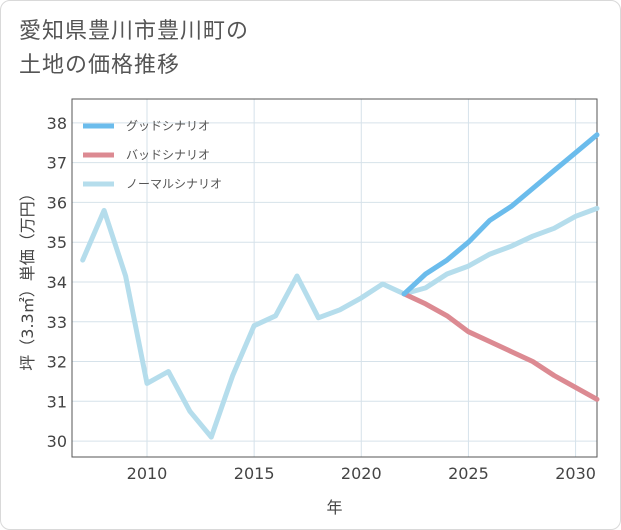  I want to click on x-tick-label: 2030, so click(575, 473).